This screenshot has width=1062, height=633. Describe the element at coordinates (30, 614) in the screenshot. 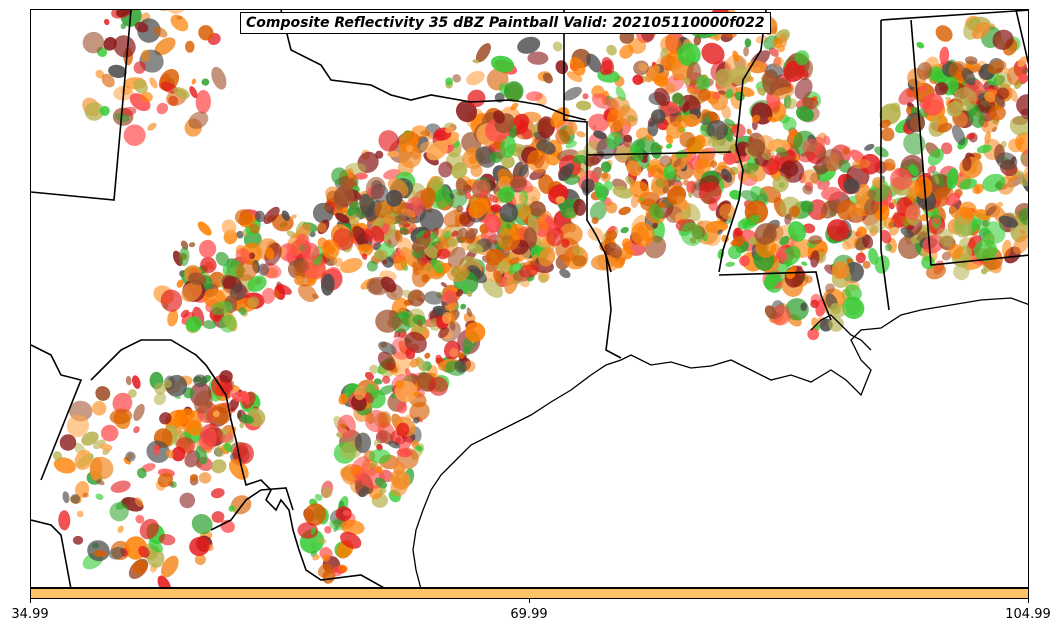

I see `colorbar-label-min: 34.99` at that location.